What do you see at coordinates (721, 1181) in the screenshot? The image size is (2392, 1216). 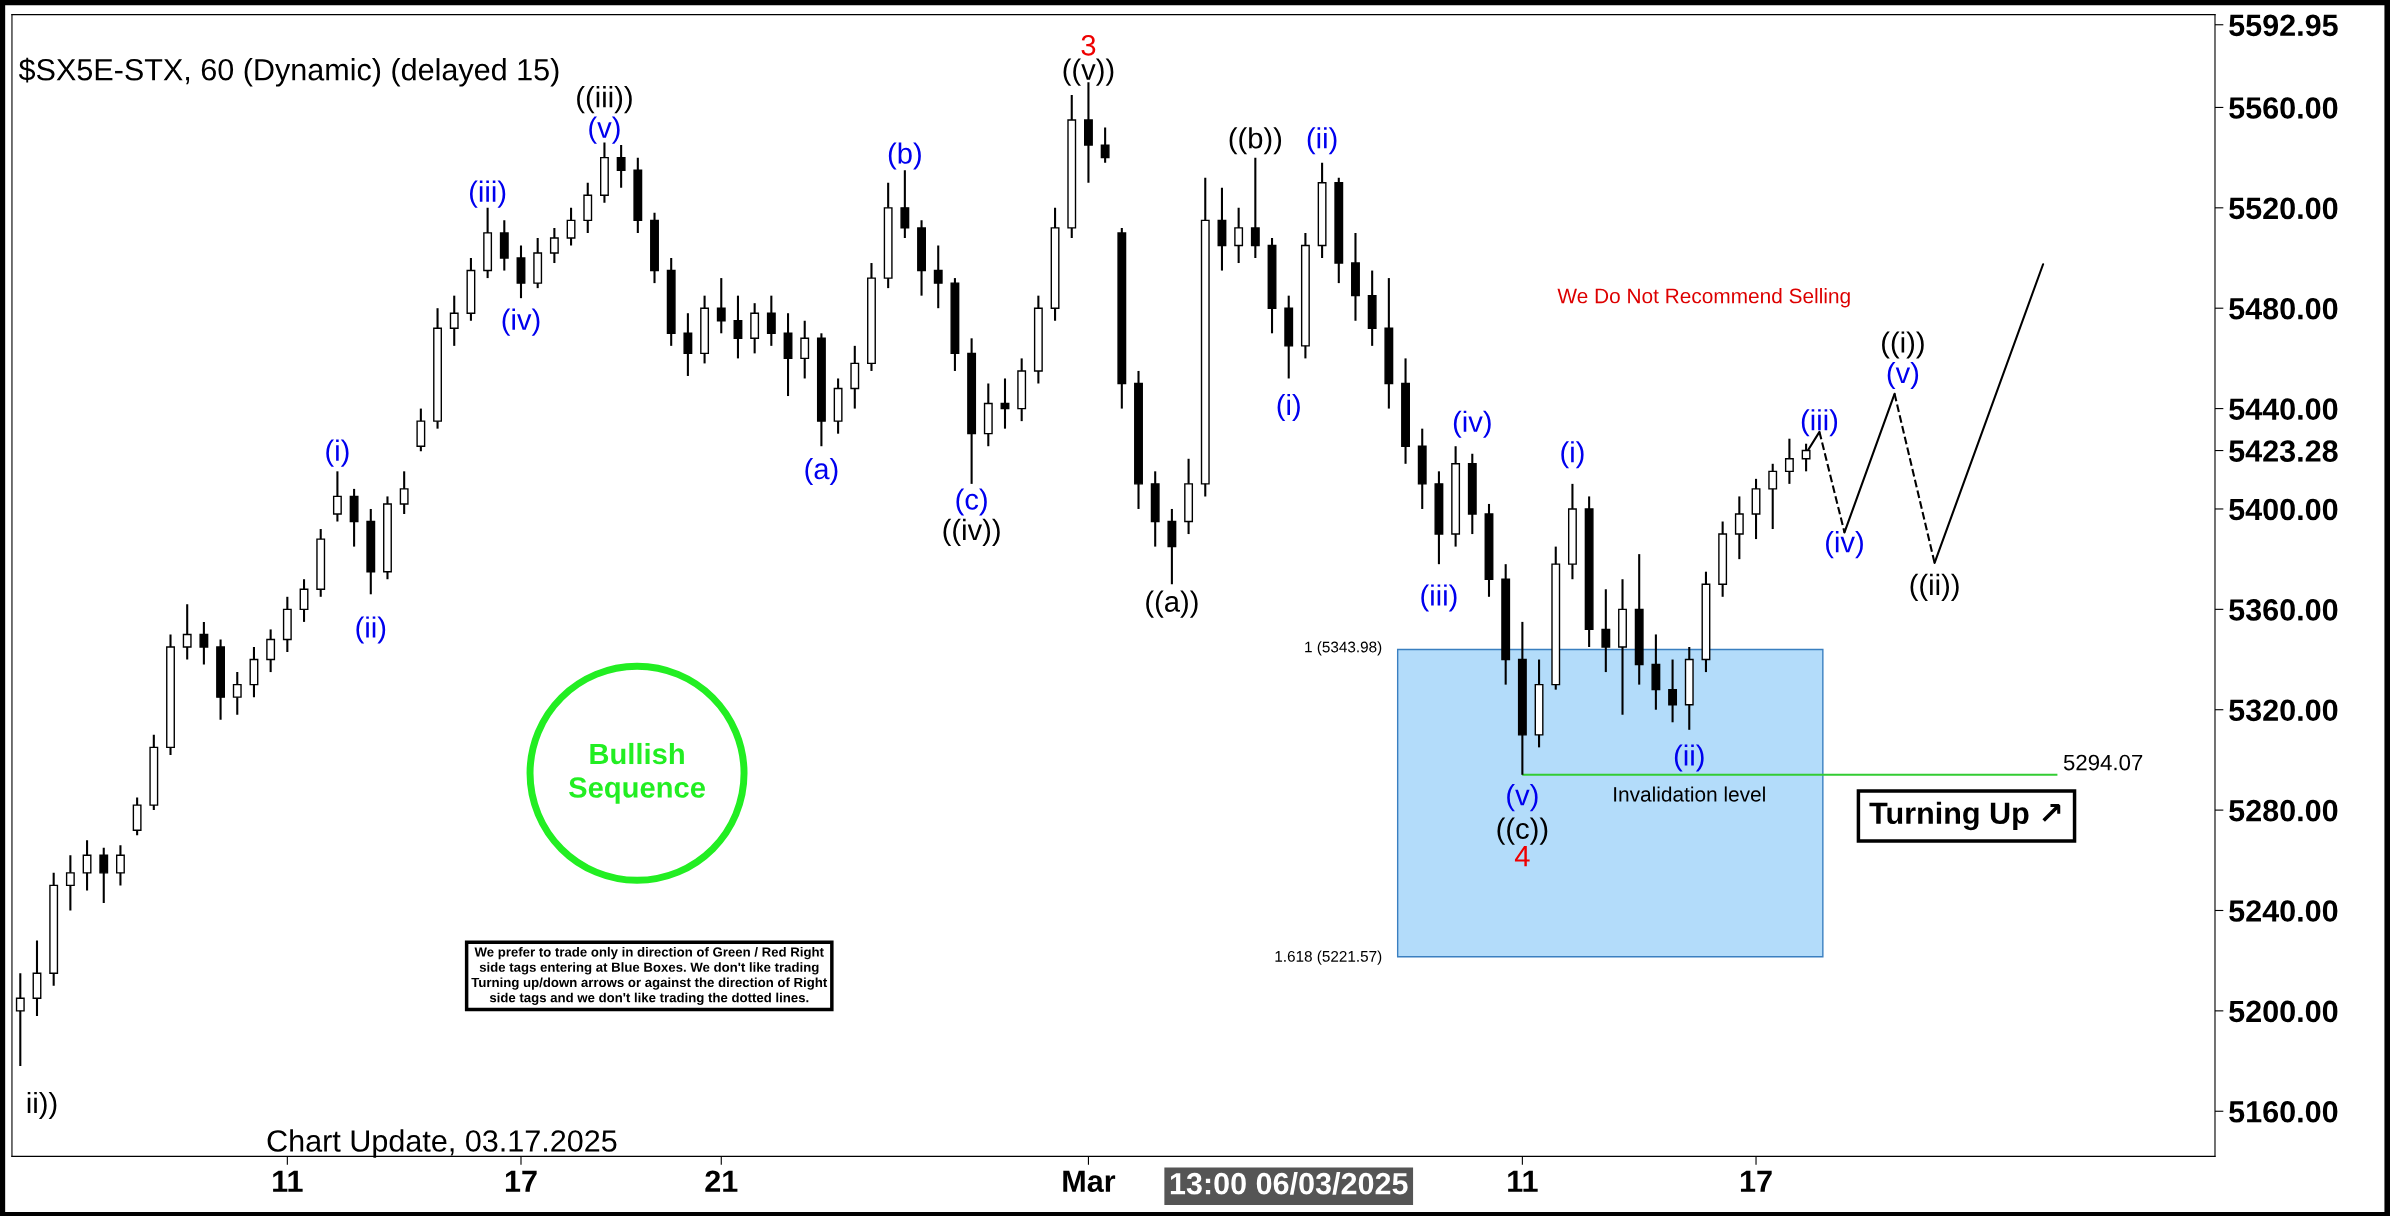 I see `x-tick-label: 21` at bounding box center [721, 1181].